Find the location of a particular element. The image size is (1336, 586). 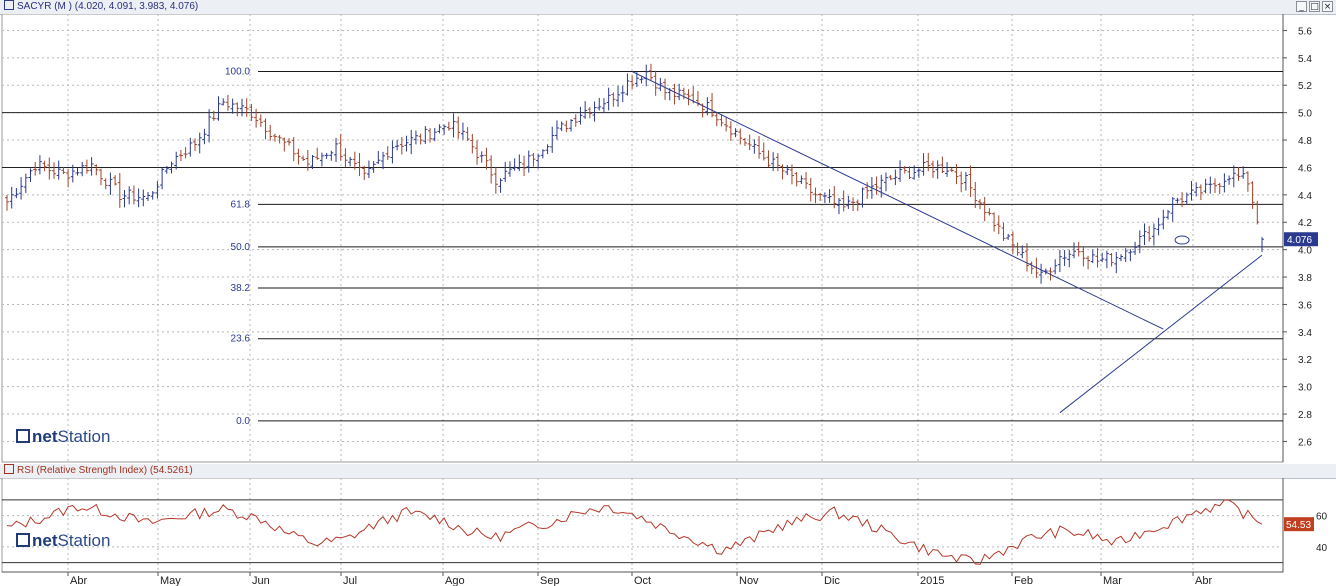

price-y-tick-label: 2.8 is located at coordinates (1305, 415).